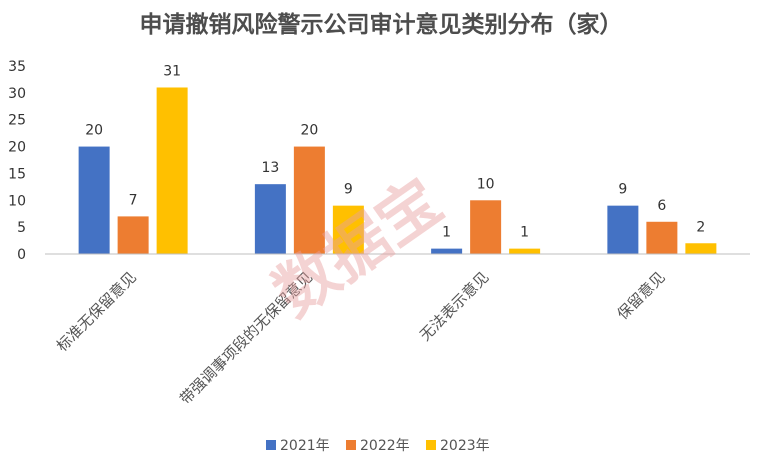 Image resolution: width=763 pixels, height=468 pixels. Describe the element at coordinates (17, 148) in the screenshot. I see `y-tick-label: 20` at that location.